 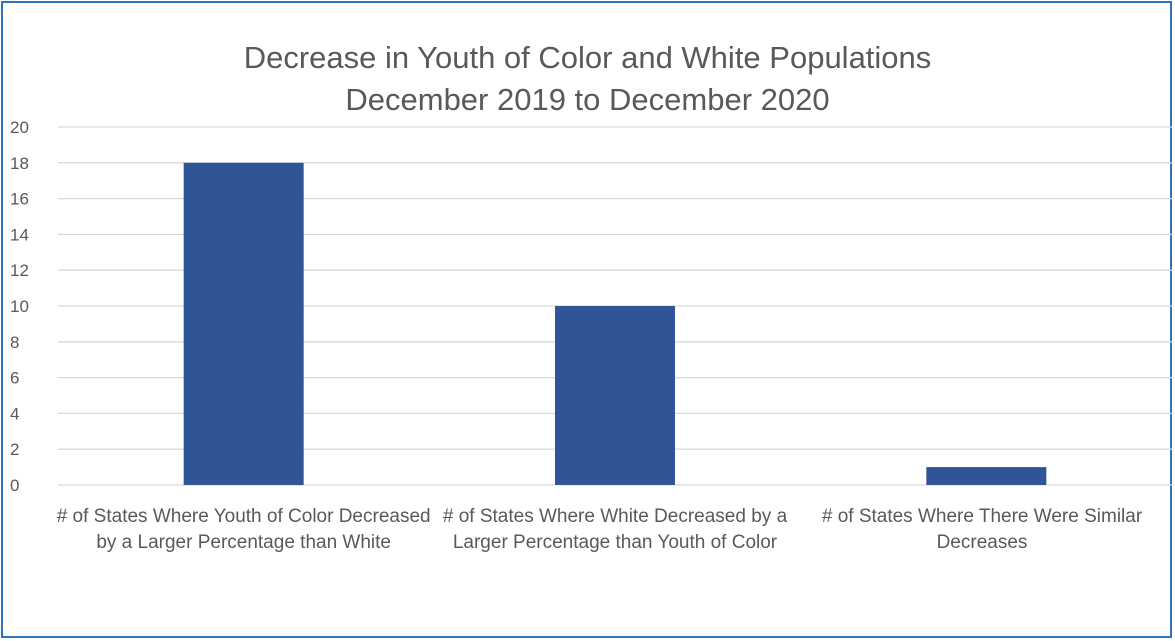 I want to click on y-tick-label: 0, so click(x=14, y=485).